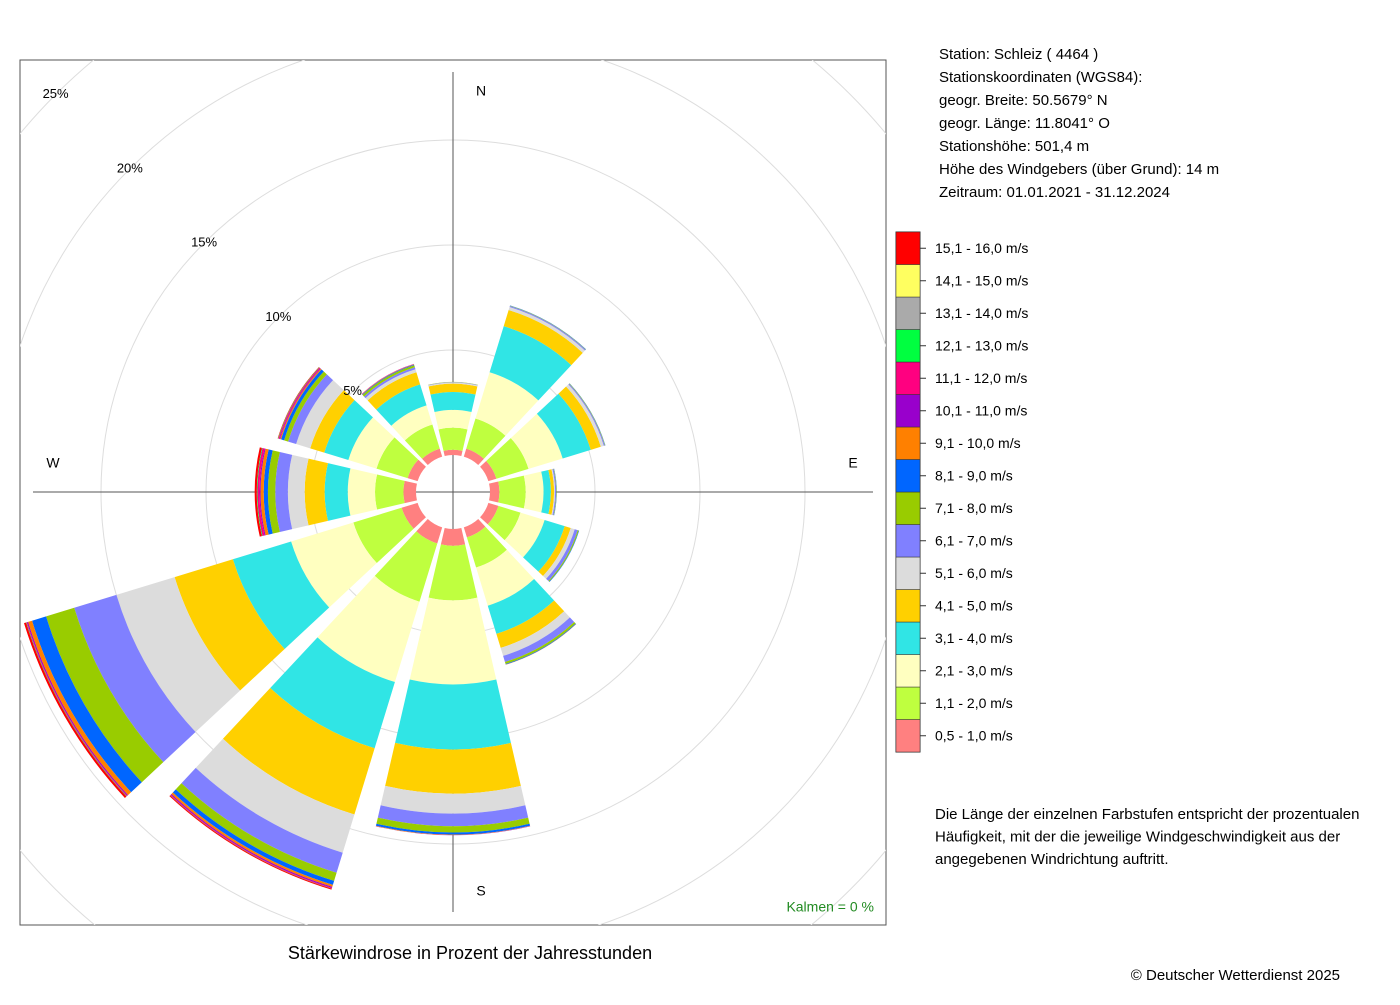 This screenshot has height=1005, width=1400. Describe the element at coordinates (974, 605) in the screenshot. I see `legend-label: 4,1 - 5,0 m/s` at that location.